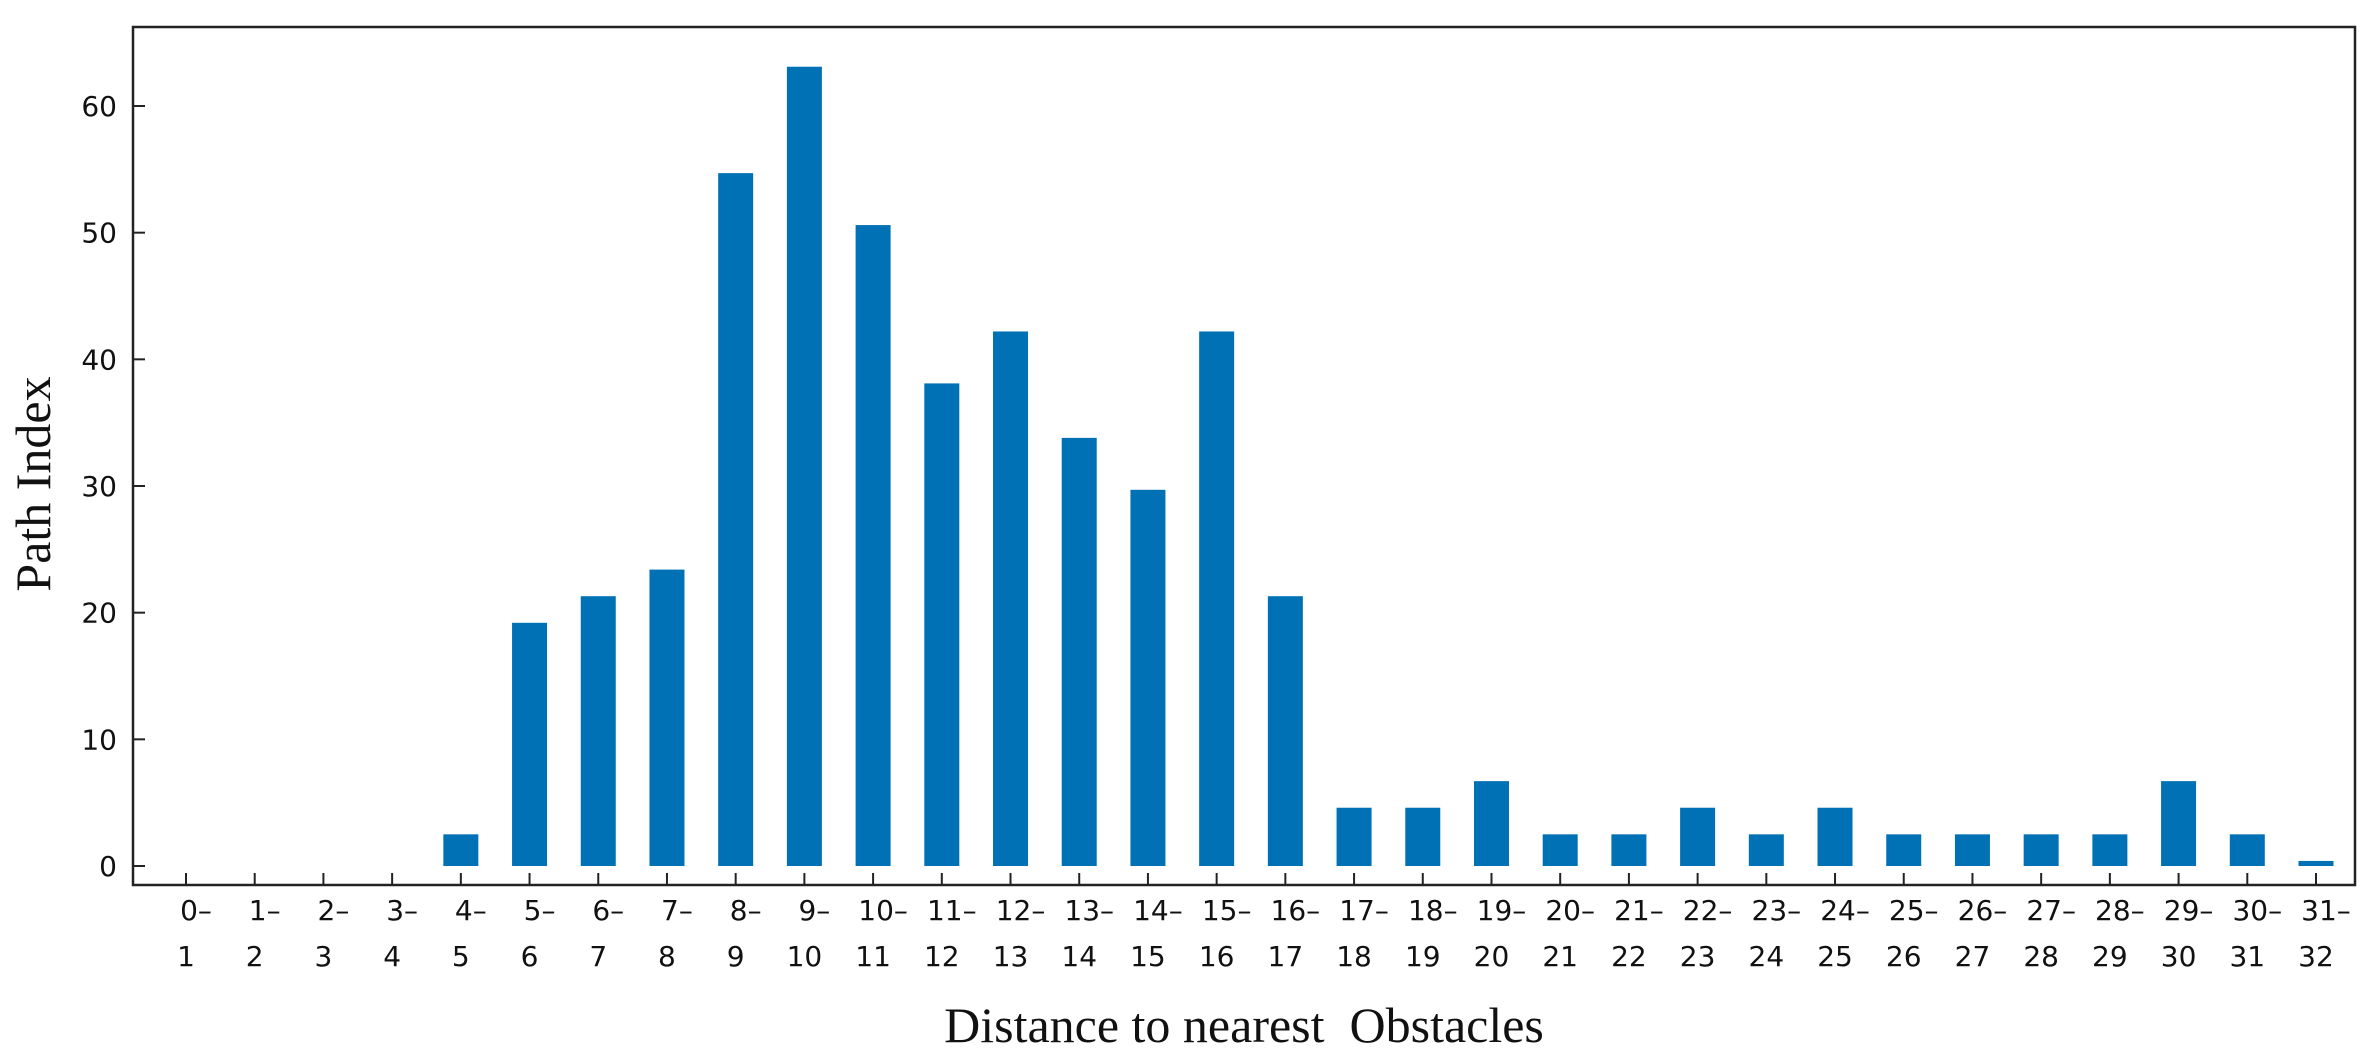 This screenshot has height=1059, width=2379. Describe the element at coordinates (471, 910) in the screenshot. I see `x-tick-label-start: 4–` at that location.